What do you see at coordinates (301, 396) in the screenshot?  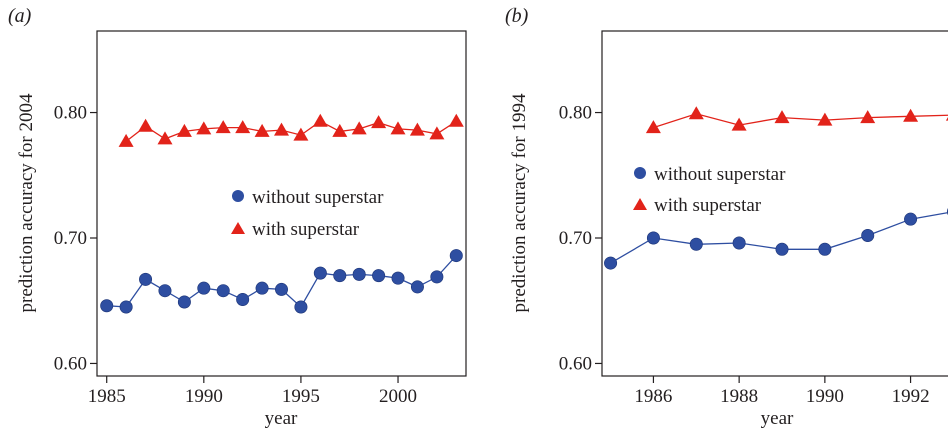 I see `x-tick-label: 1995` at bounding box center [301, 396].